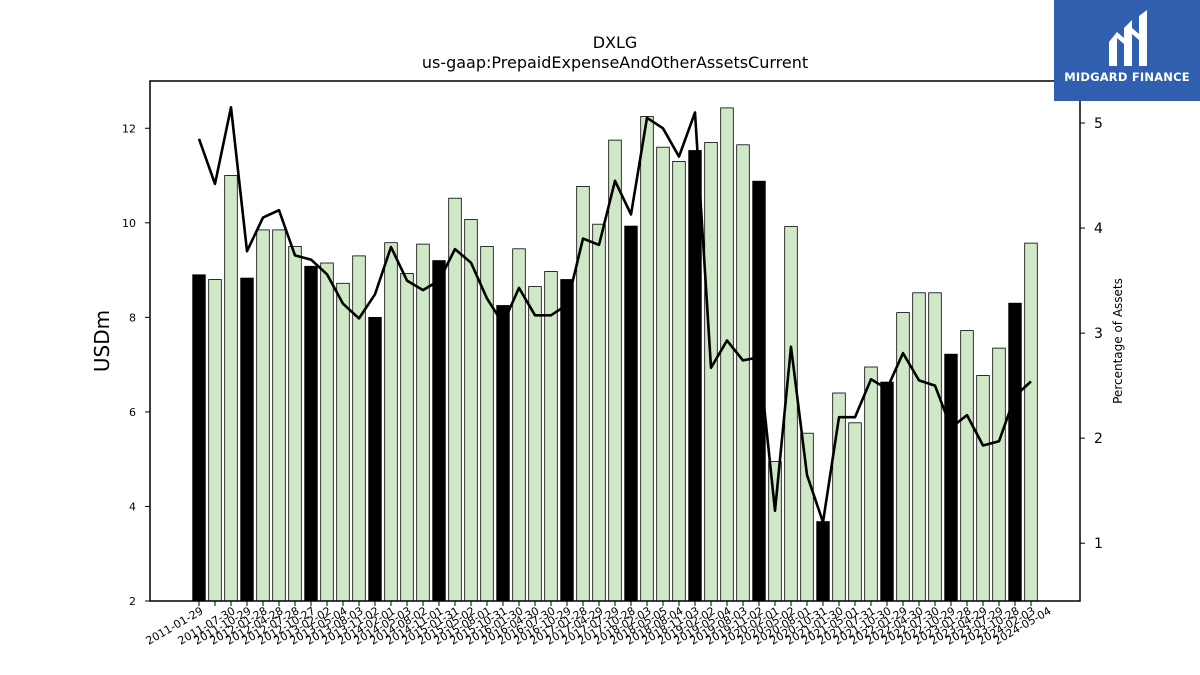 Image resolution: width=1200 pixels, height=675 pixels. I want to click on y2-tick-label: 2, so click(1098, 439).